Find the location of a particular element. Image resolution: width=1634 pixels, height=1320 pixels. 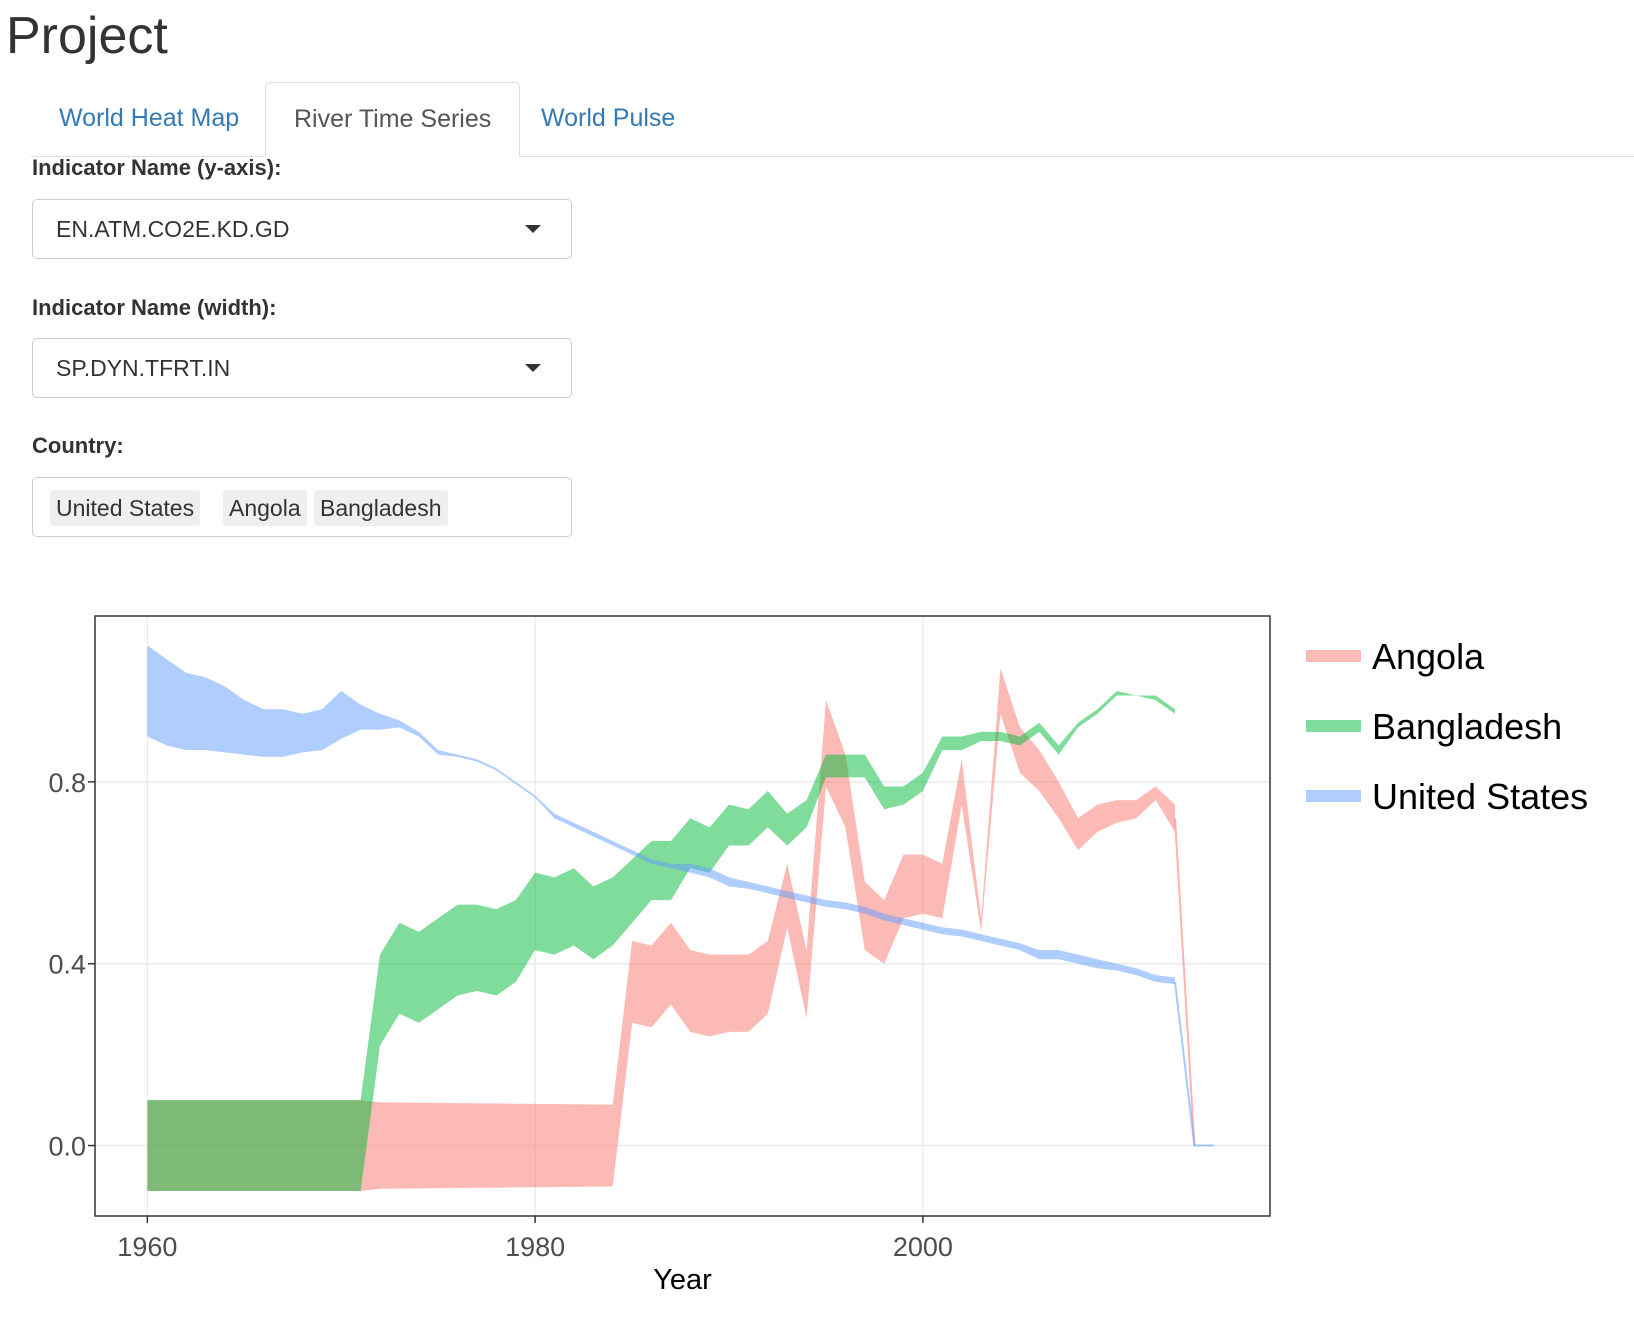

legend-label: Angola is located at coordinates (1428, 656).